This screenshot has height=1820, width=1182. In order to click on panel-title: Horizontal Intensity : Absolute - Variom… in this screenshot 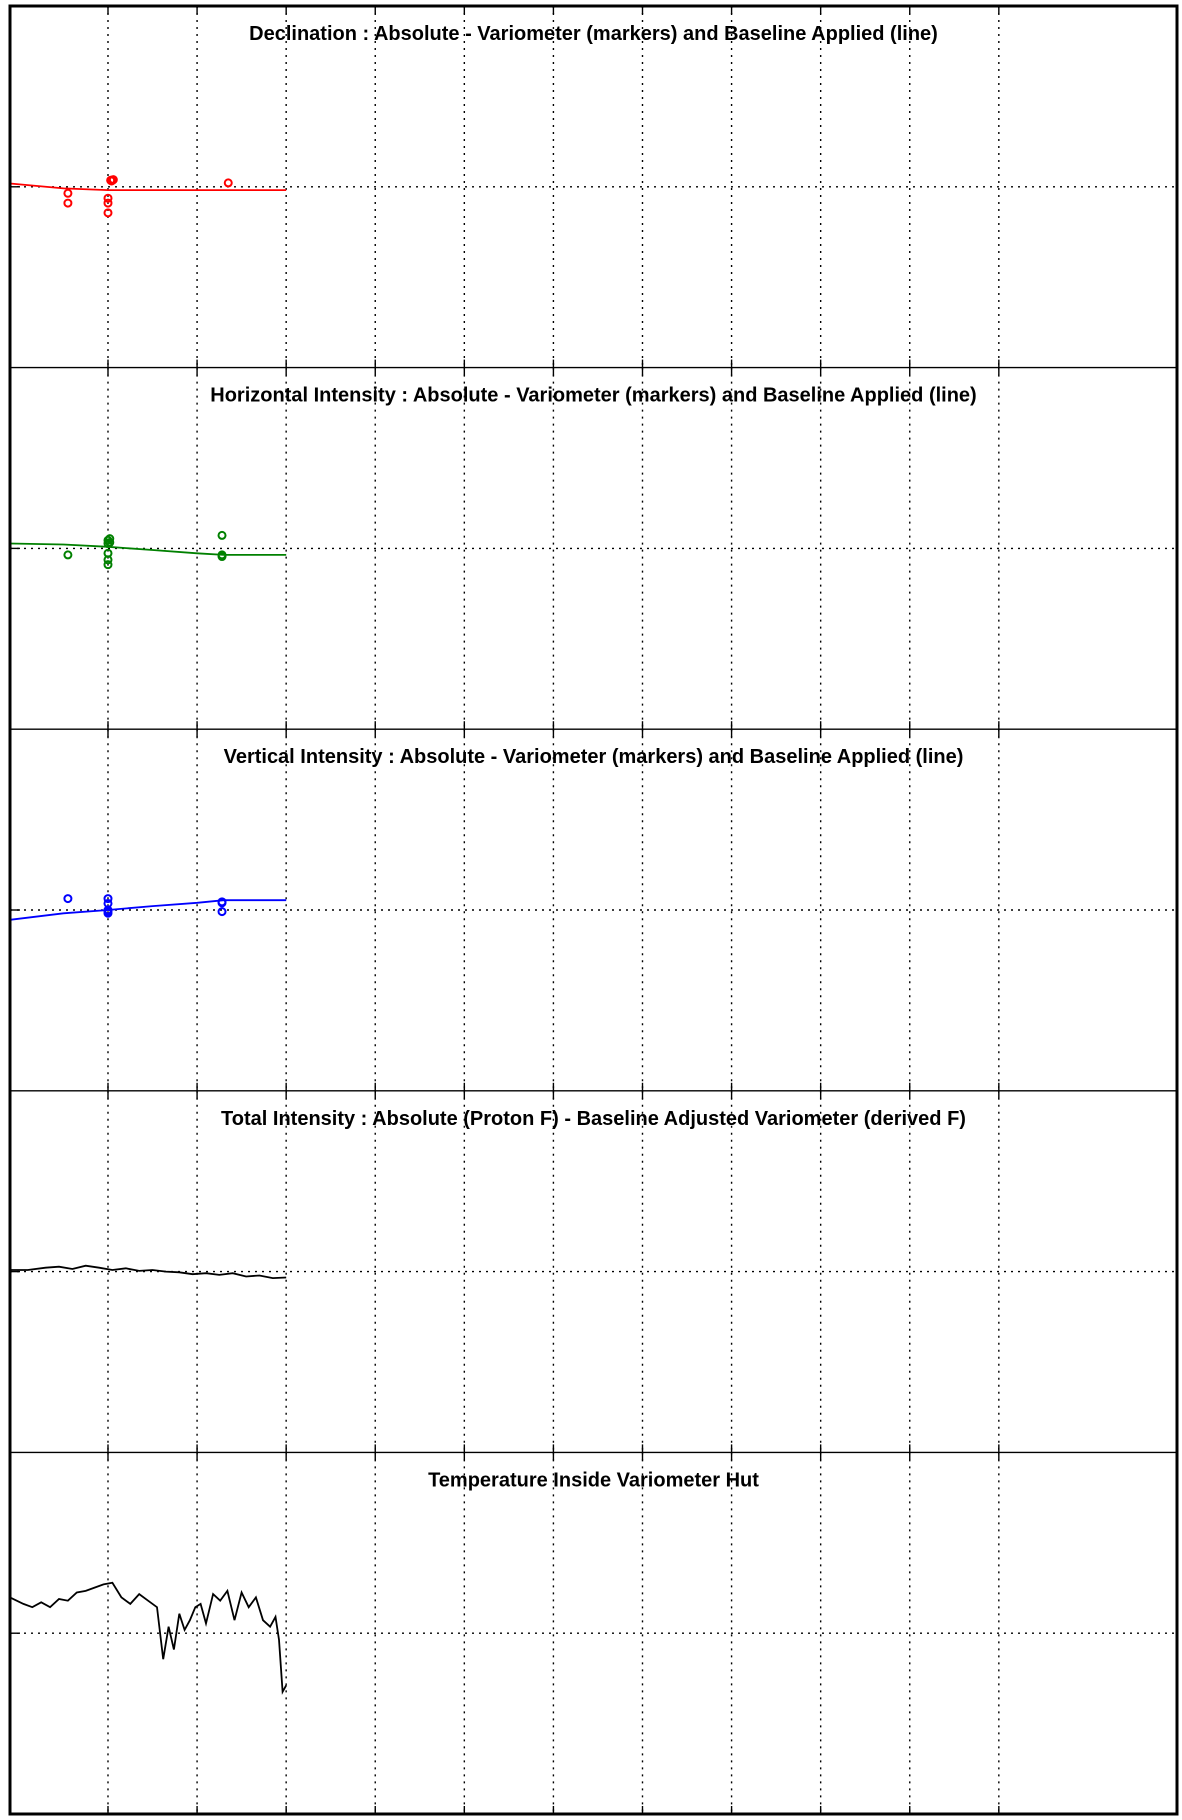, I will do `click(593, 396)`.